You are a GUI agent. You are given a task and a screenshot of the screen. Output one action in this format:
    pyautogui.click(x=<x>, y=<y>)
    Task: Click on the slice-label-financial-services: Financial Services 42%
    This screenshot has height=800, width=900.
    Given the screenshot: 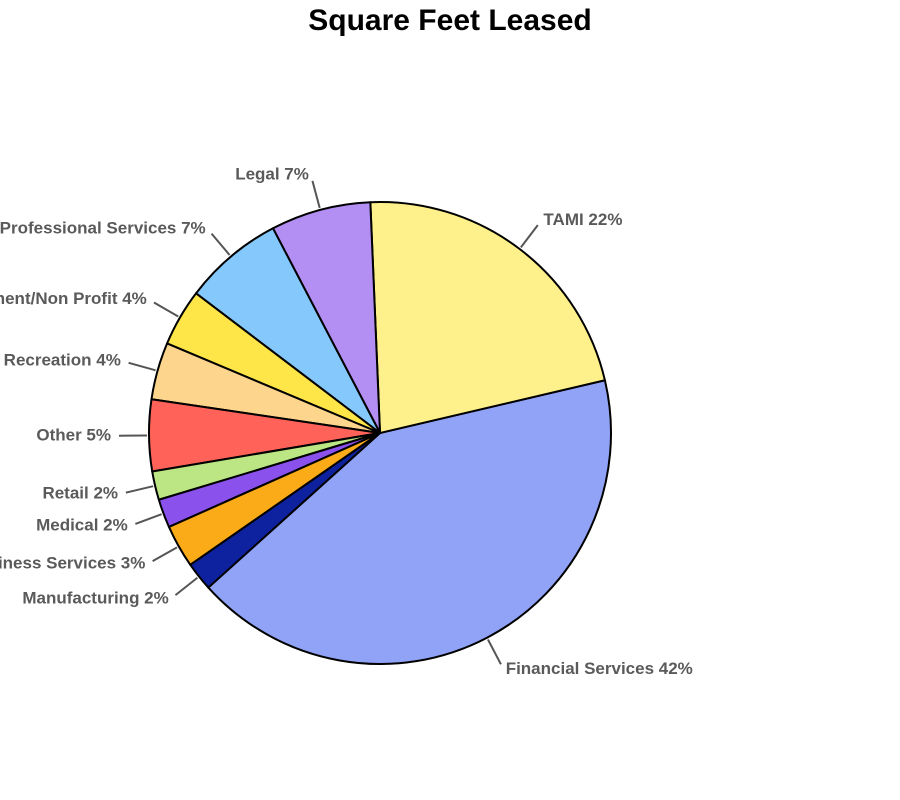 What is the action you would take?
    pyautogui.click(x=599, y=668)
    